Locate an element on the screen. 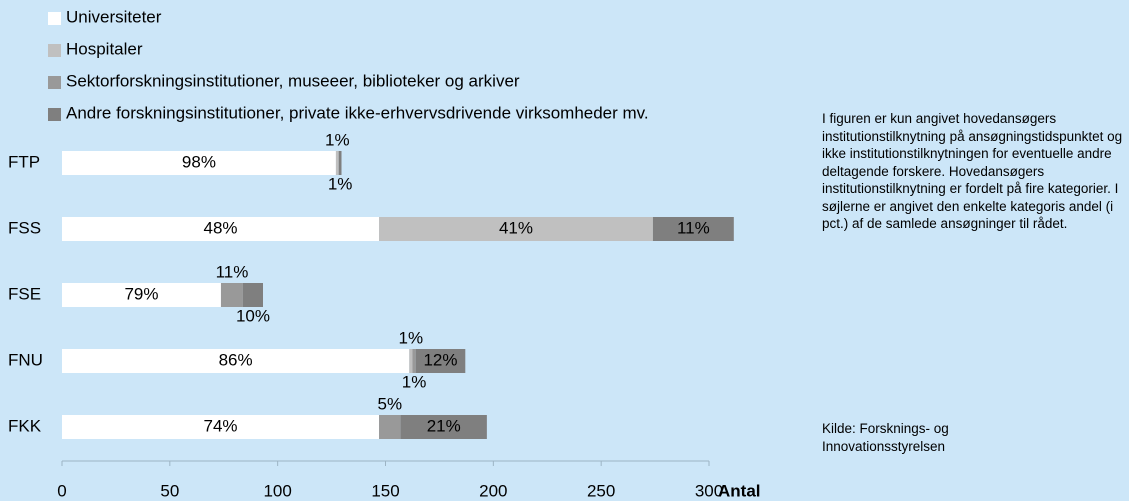 This screenshot has height=501, width=1129. x-tick-label: 300 is located at coordinates (709, 490).